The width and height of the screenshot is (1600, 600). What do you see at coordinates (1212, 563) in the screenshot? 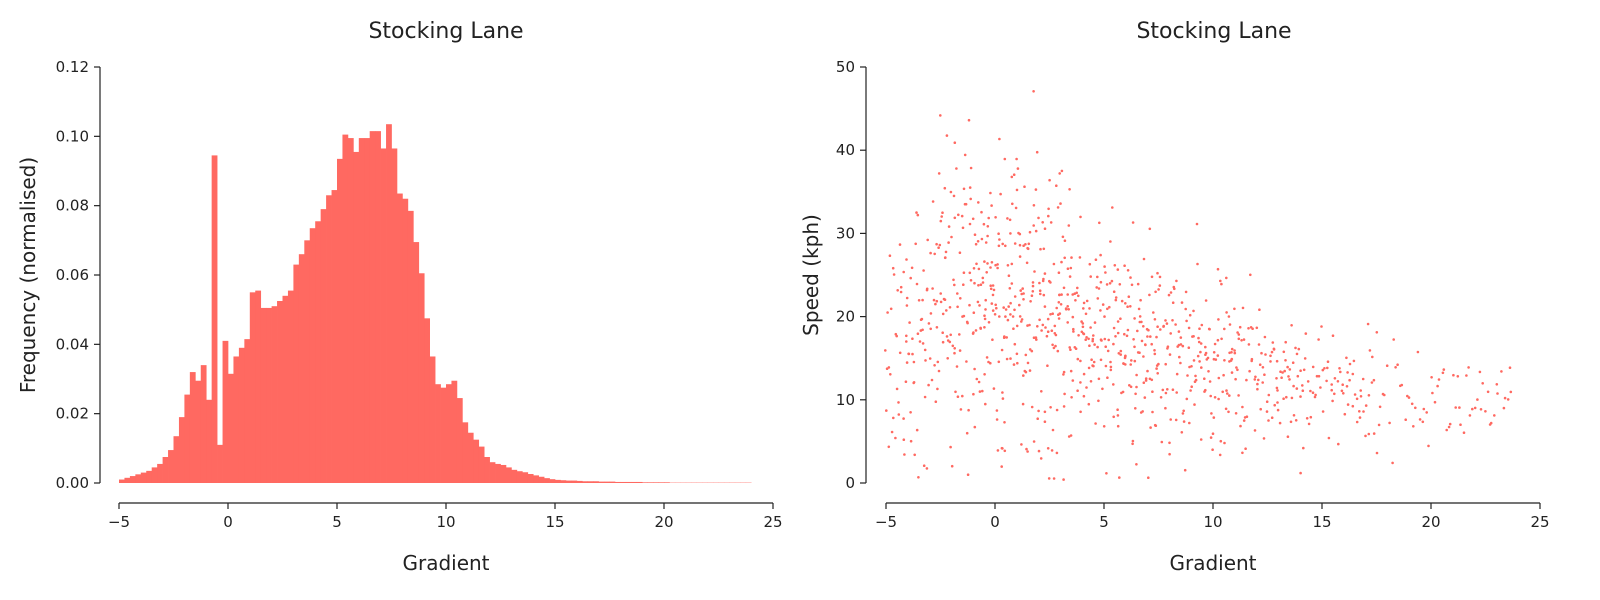
I see `scatter-x-axis-label: Gradient` at bounding box center [1212, 563].